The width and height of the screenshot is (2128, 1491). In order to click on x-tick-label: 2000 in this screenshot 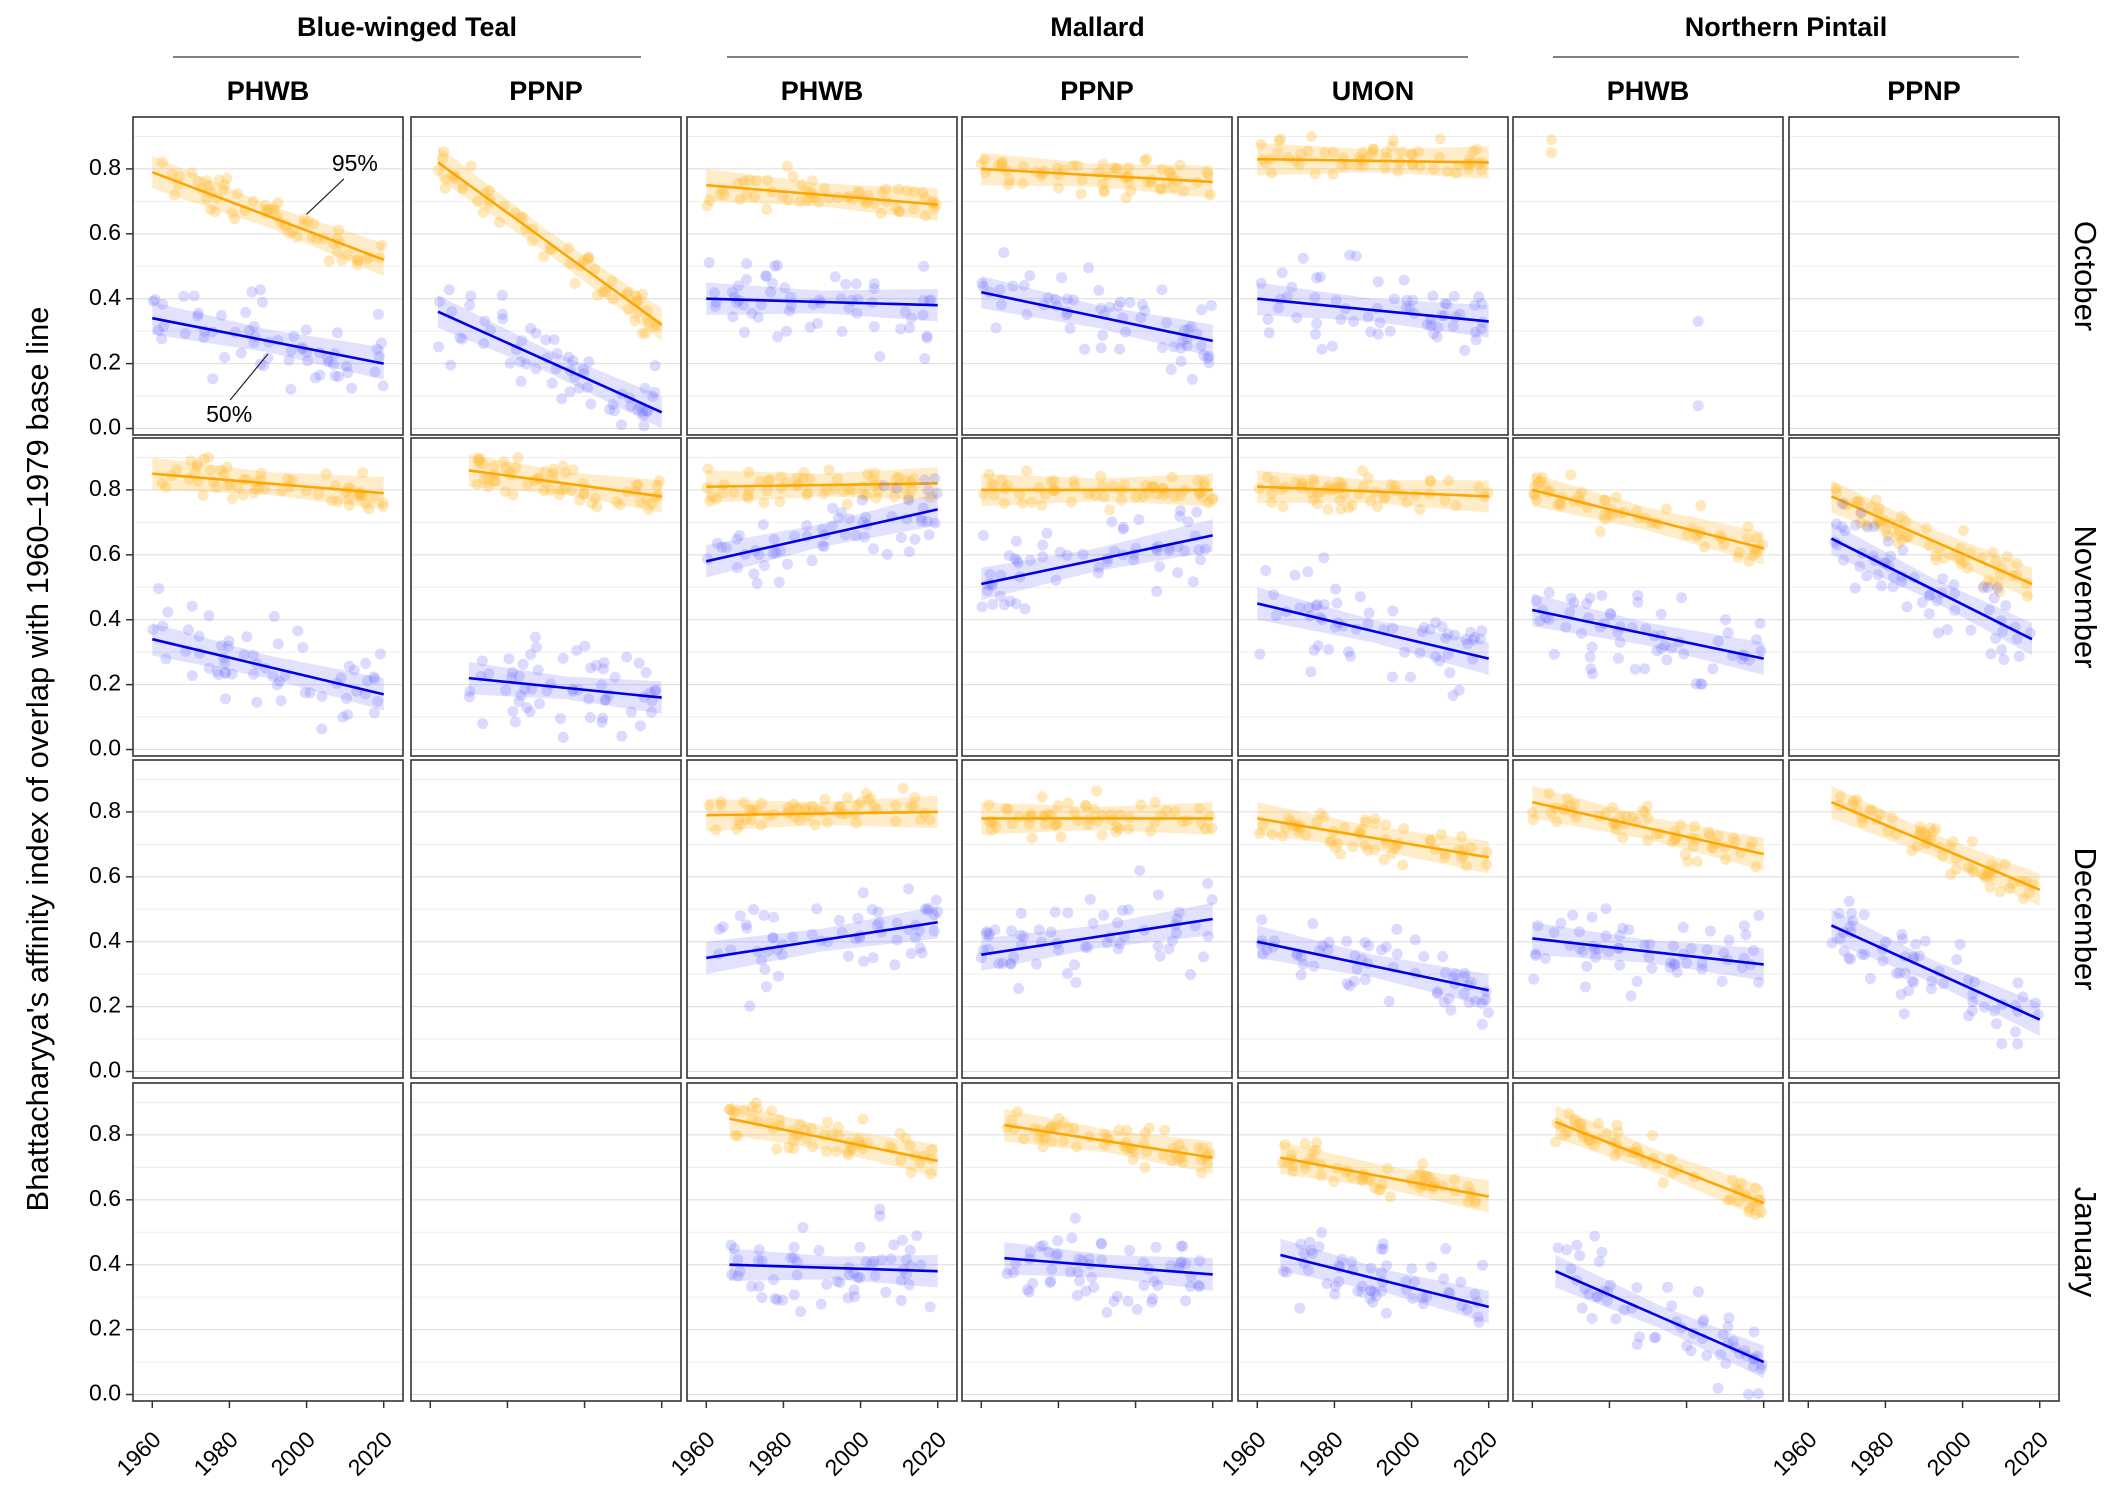, I will do `click(1398, 1453)`.